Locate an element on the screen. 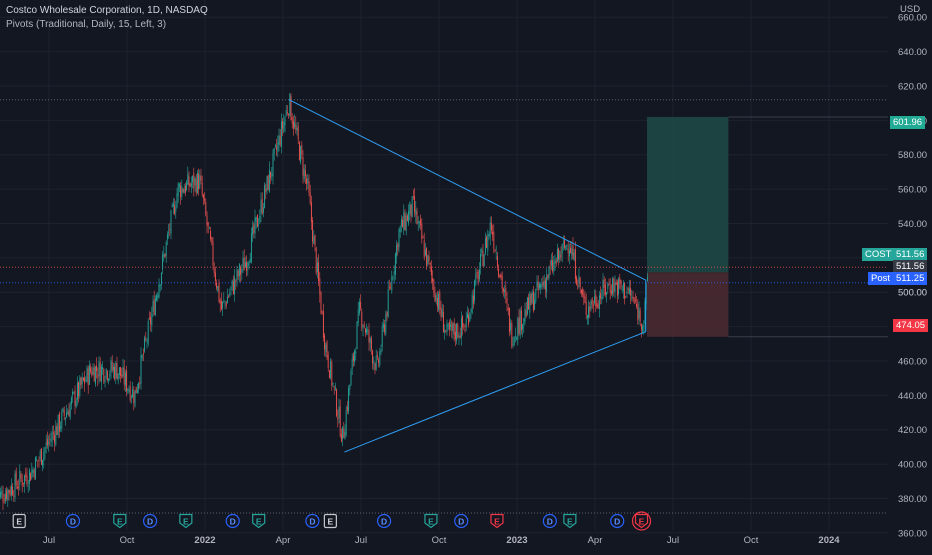  y-tick-label: 360.00 is located at coordinates (912, 533).